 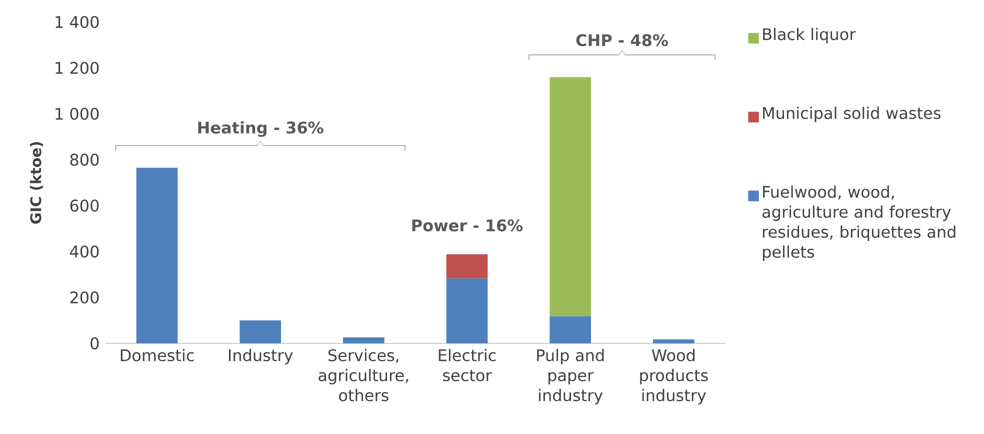 What do you see at coordinates (261, 356) in the screenshot?
I see `x-tick-label: Industry` at bounding box center [261, 356].